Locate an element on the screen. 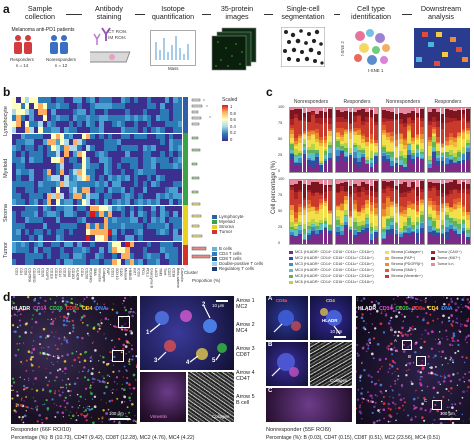 This screenshot has width=474, height=448. cohort-title: Melanoma anti-PD1 patients is located at coordinates (43, 30).